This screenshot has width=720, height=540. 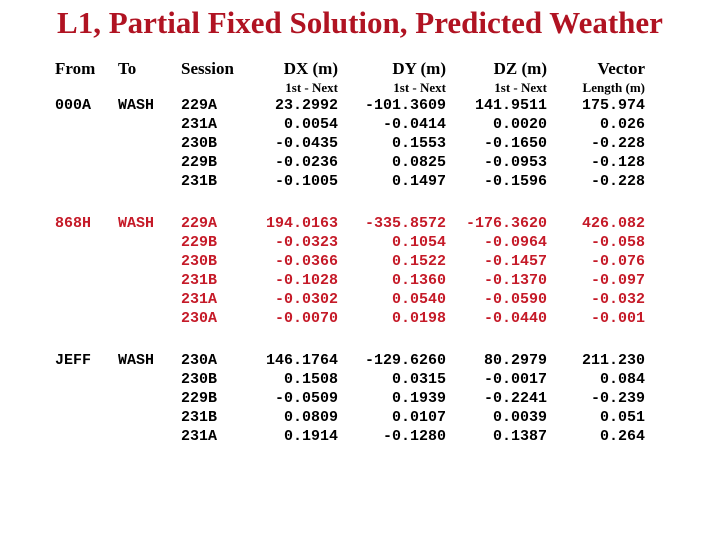 What do you see at coordinates (310, 379) in the screenshot?
I see `cell-dx: 0.1508` at bounding box center [310, 379].